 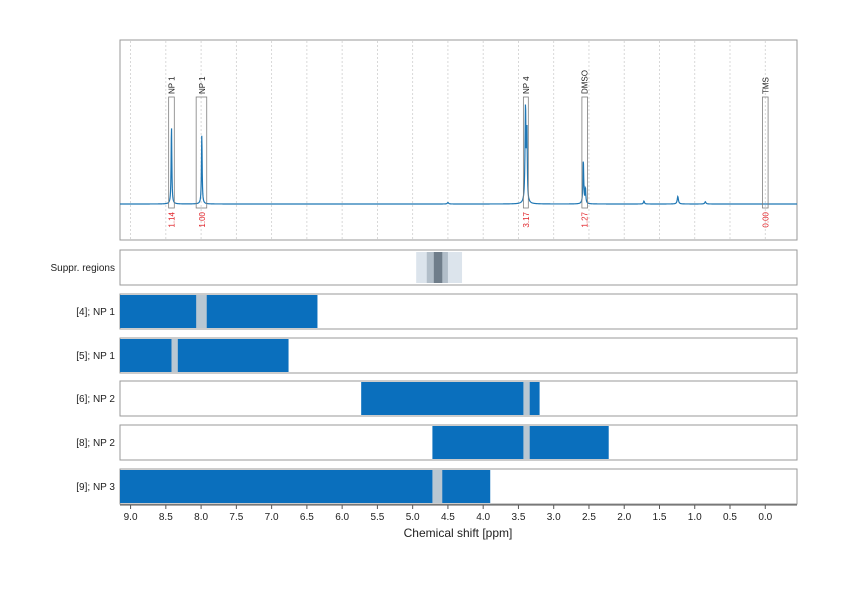 What do you see at coordinates (95, 487) in the screenshot?
I see `row-label: [9]; NP 3` at bounding box center [95, 487].